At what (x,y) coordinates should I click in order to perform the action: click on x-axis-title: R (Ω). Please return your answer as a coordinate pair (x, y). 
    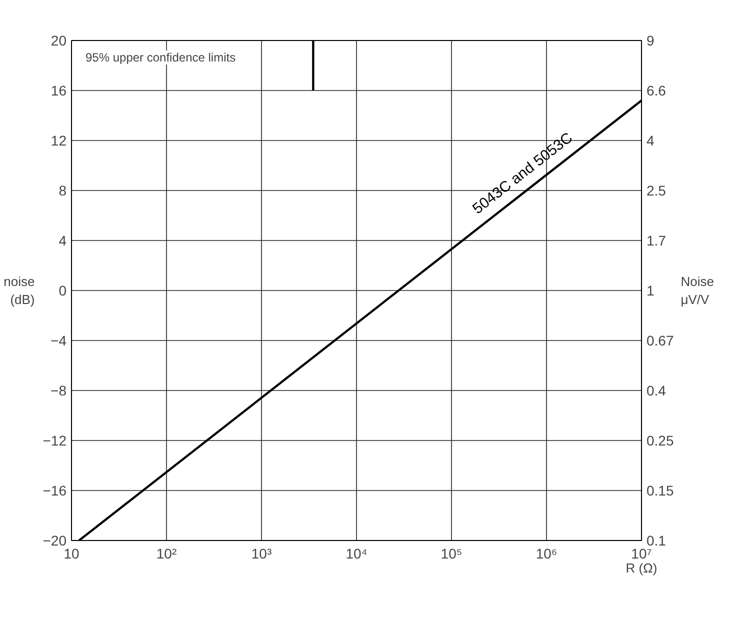
    Looking at the image, I should click on (642, 568).